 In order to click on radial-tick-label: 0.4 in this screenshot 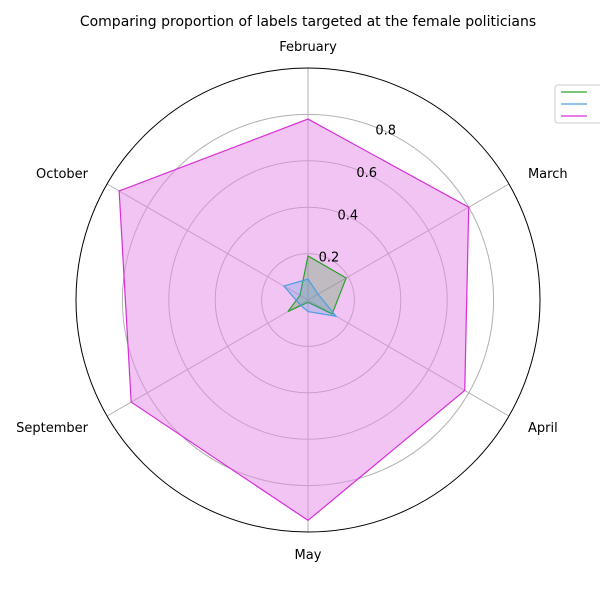, I will do `click(347, 215)`.